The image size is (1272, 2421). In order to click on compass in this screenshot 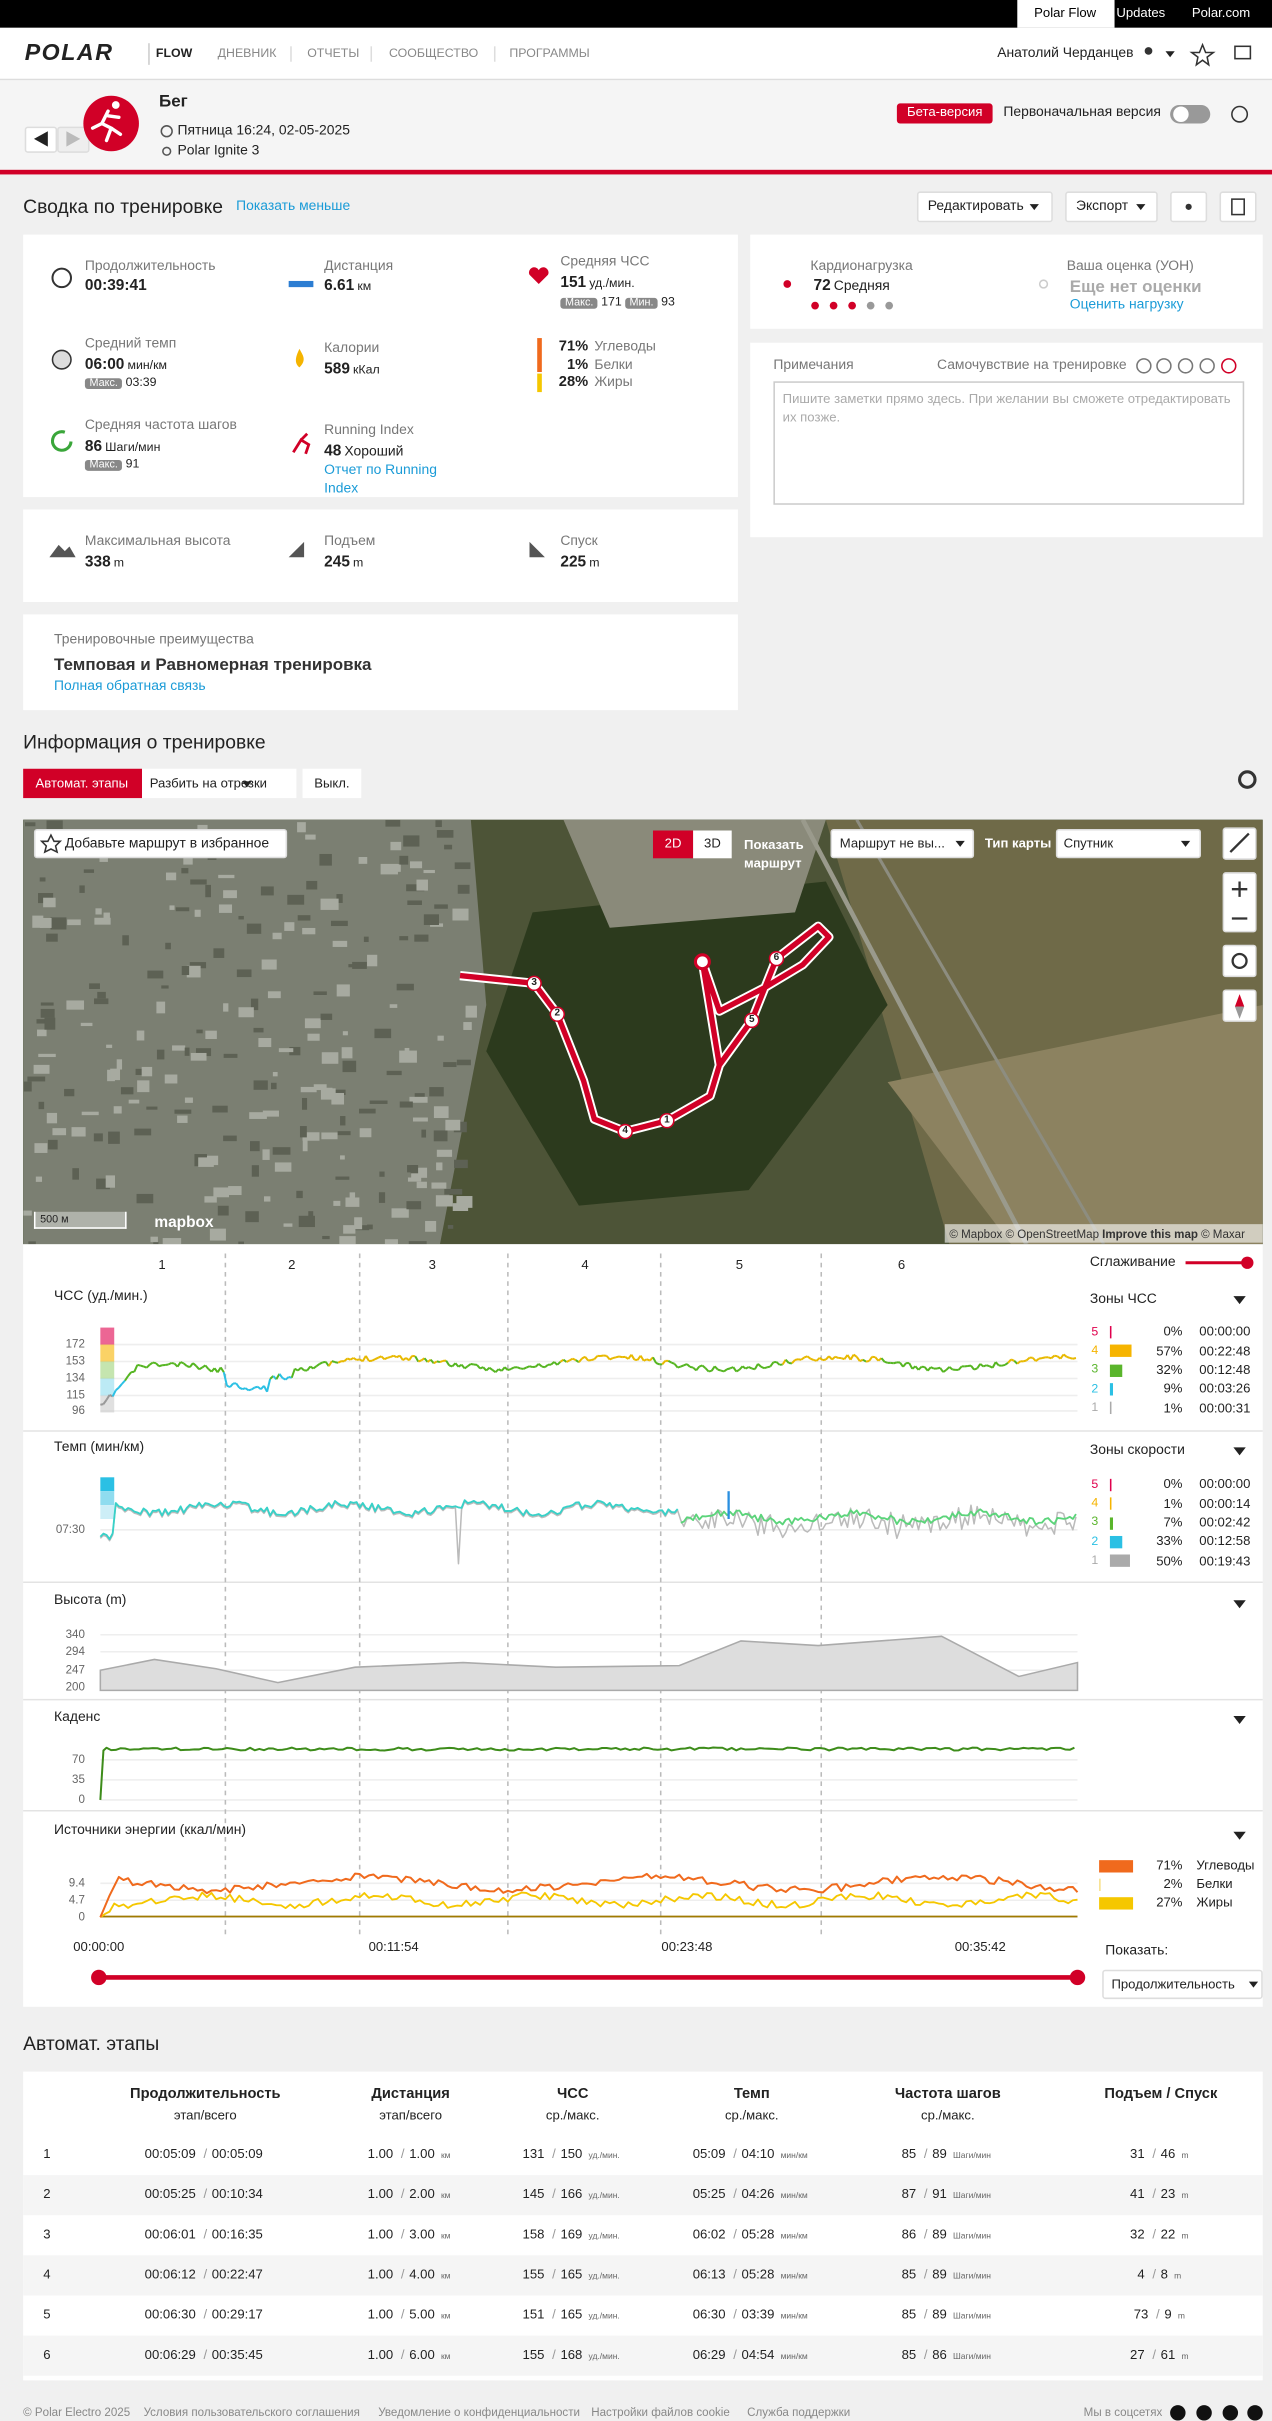, I will do `click(1240, 1006)`.